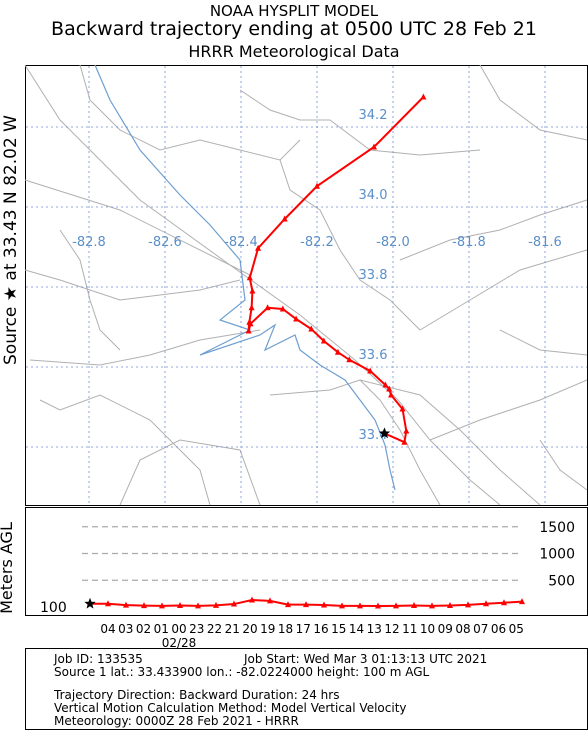 This screenshot has height=730, width=588. Describe the element at coordinates (409, 629) in the screenshot. I see `hour-tick-label: 11` at that location.